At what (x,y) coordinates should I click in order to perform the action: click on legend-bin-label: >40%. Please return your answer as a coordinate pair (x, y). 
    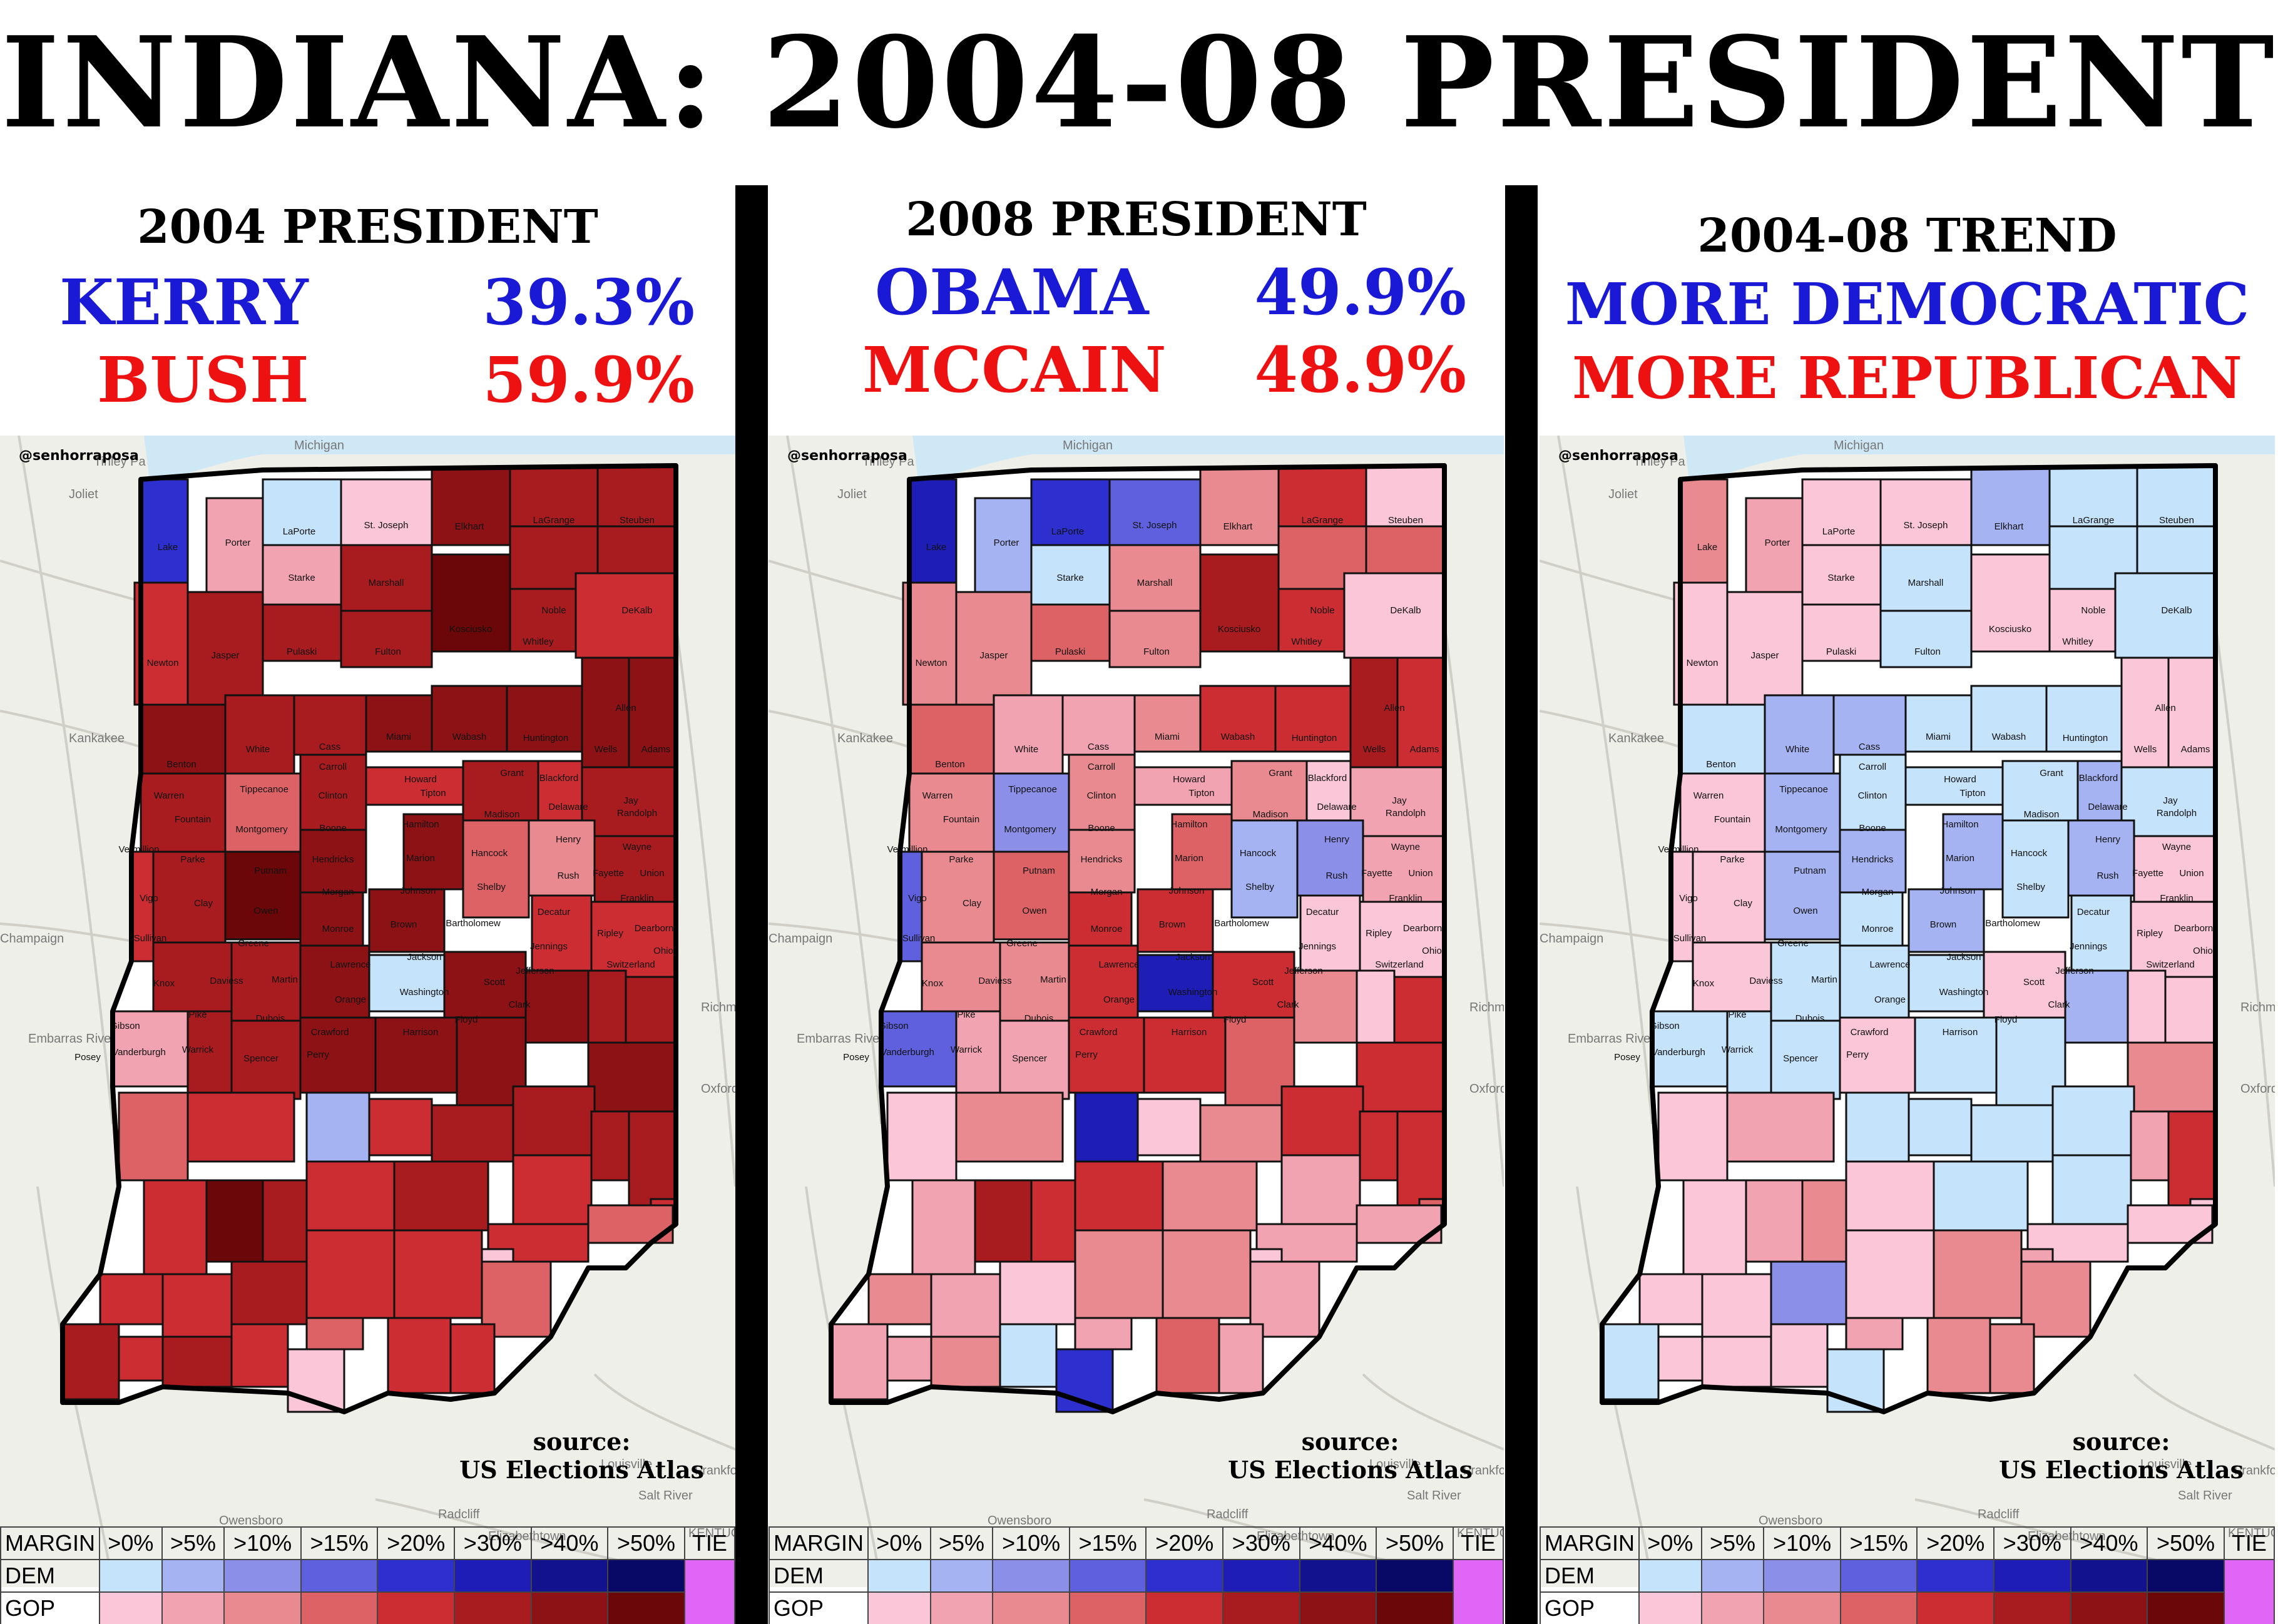
    Looking at the image, I should click on (2109, 1543).